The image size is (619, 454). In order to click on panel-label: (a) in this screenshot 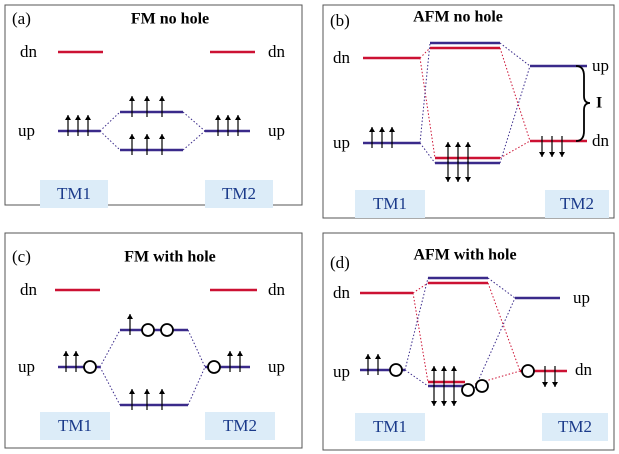, I will do `click(21, 18)`.